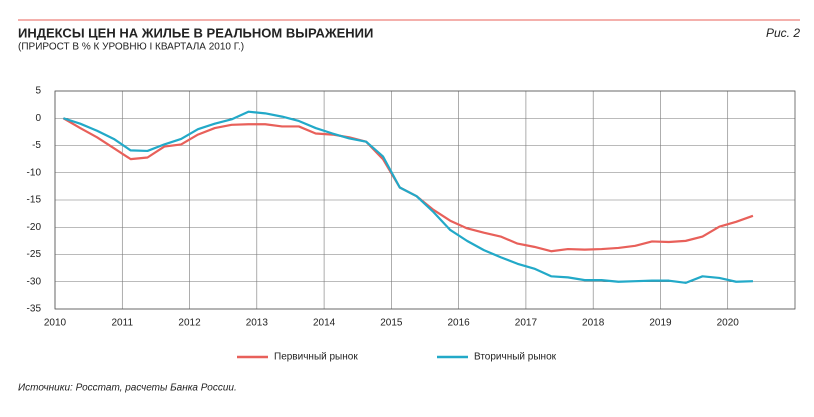 The image size is (814, 417). What do you see at coordinates (34, 281) in the screenshot?
I see `y-tick-label: -30` at bounding box center [34, 281].